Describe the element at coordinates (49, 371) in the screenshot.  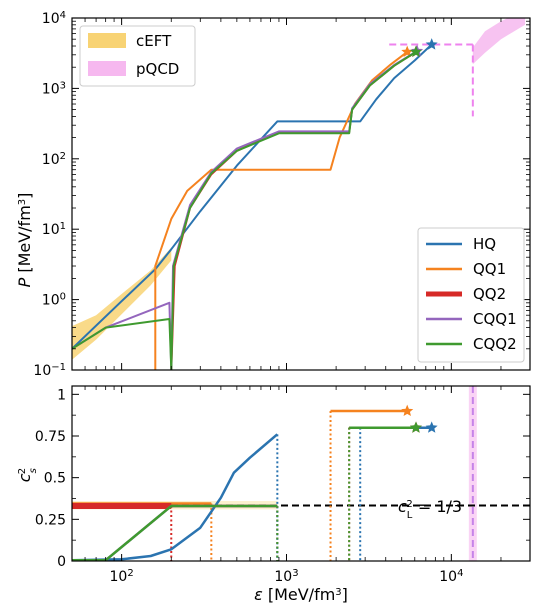
I see `pressure-tick-label-0: 10⁻¹` at that location.